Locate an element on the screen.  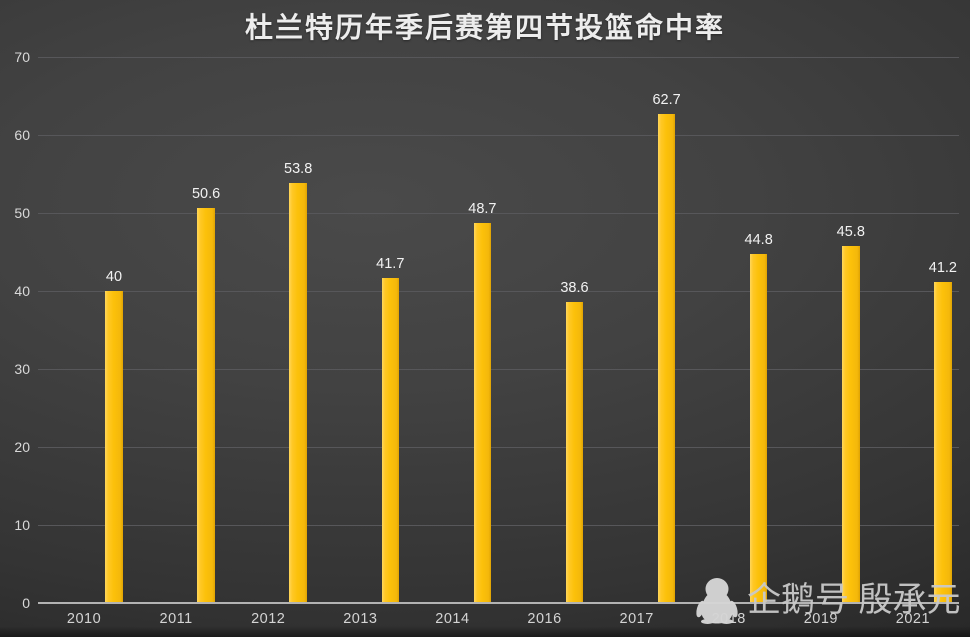
y-tick-label: 70 is located at coordinates (22, 57).